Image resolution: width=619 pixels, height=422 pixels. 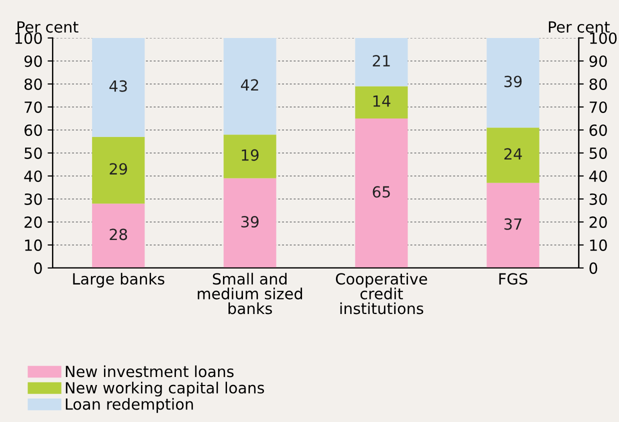 I want to click on y2-tick-label: 0, so click(x=593, y=268).